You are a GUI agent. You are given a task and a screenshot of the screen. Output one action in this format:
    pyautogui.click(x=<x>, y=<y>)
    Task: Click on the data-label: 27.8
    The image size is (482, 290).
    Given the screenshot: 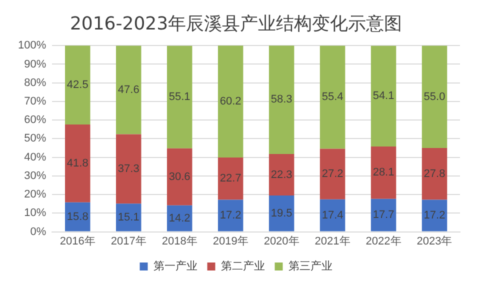 What is the action you would take?
    pyautogui.click(x=435, y=174)
    